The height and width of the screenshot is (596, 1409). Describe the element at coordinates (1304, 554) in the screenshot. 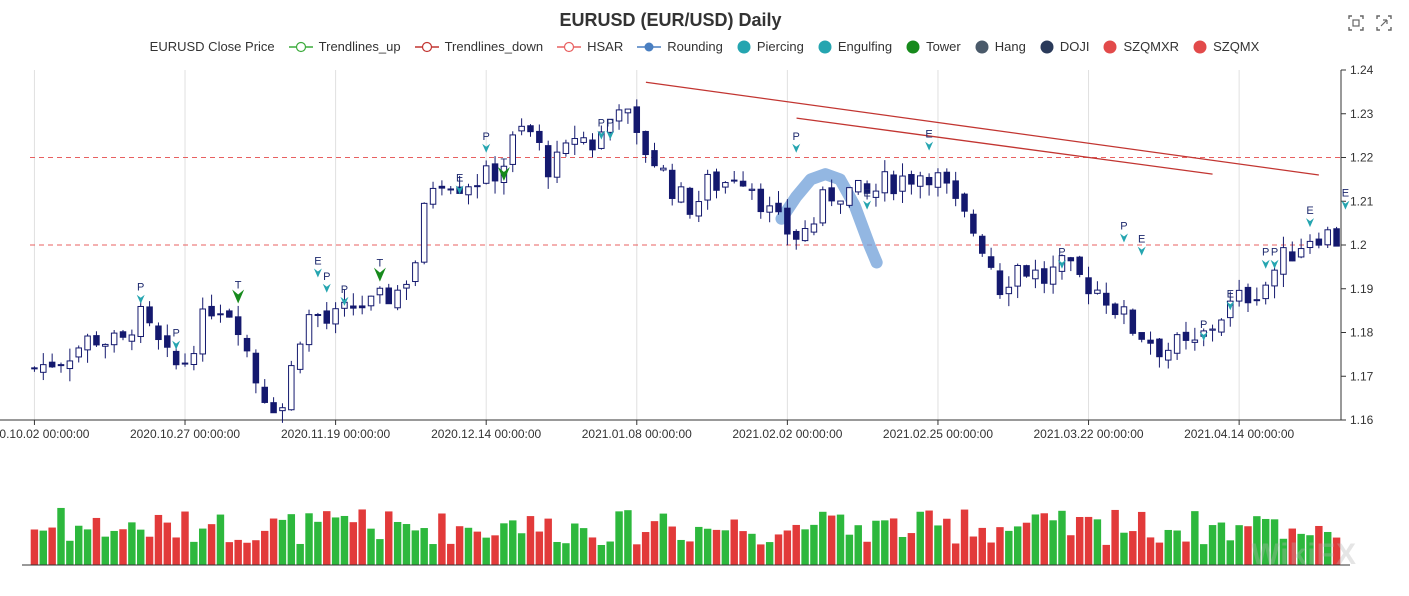

I see `watermark: WikiFX` at that location.